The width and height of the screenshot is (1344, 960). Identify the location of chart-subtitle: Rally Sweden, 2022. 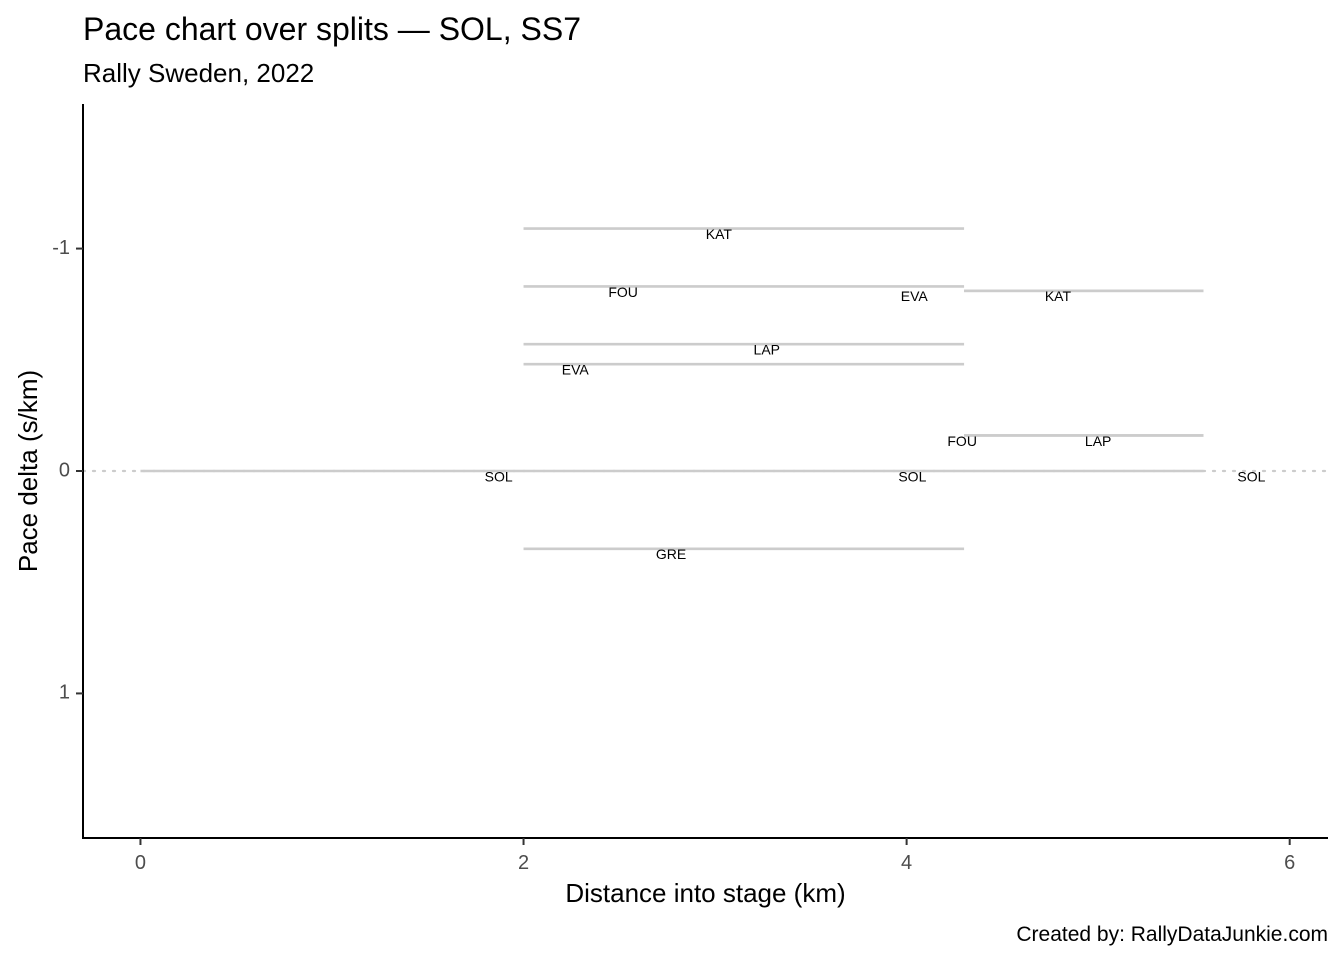
(198, 73).